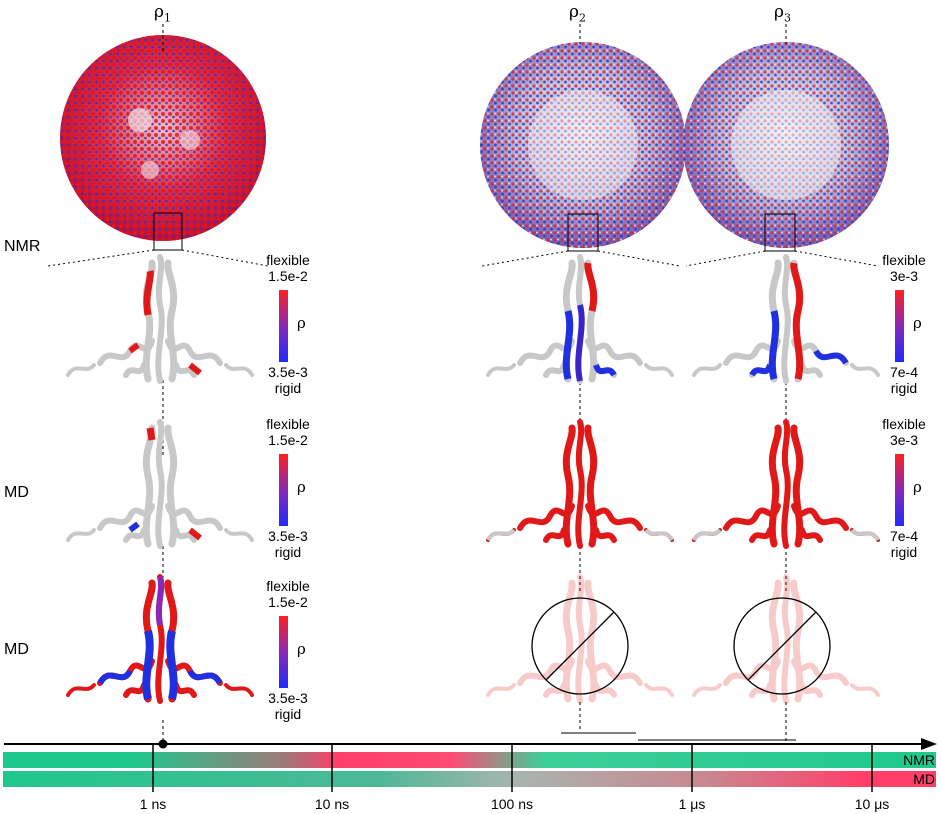  Describe the element at coordinates (786, 319) in the screenshot. I see `protein-nmr-rho3` at that location.